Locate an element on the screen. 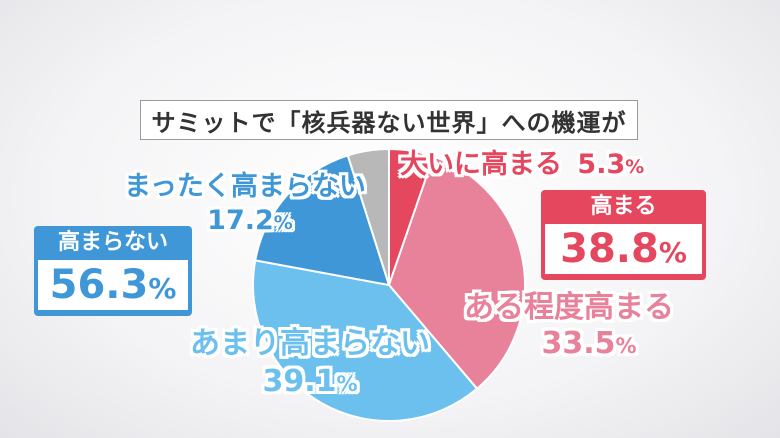  summary-negative-label: 高まらない is located at coordinates (112, 242).